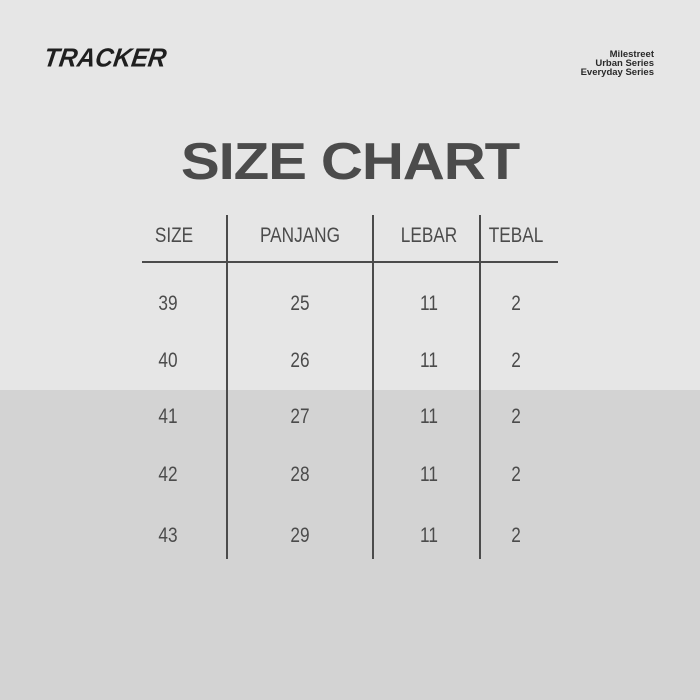  What do you see at coordinates (300, 474) in the screenshot?
I see `cell-panjang: 28` at bounding box center [300, 474].